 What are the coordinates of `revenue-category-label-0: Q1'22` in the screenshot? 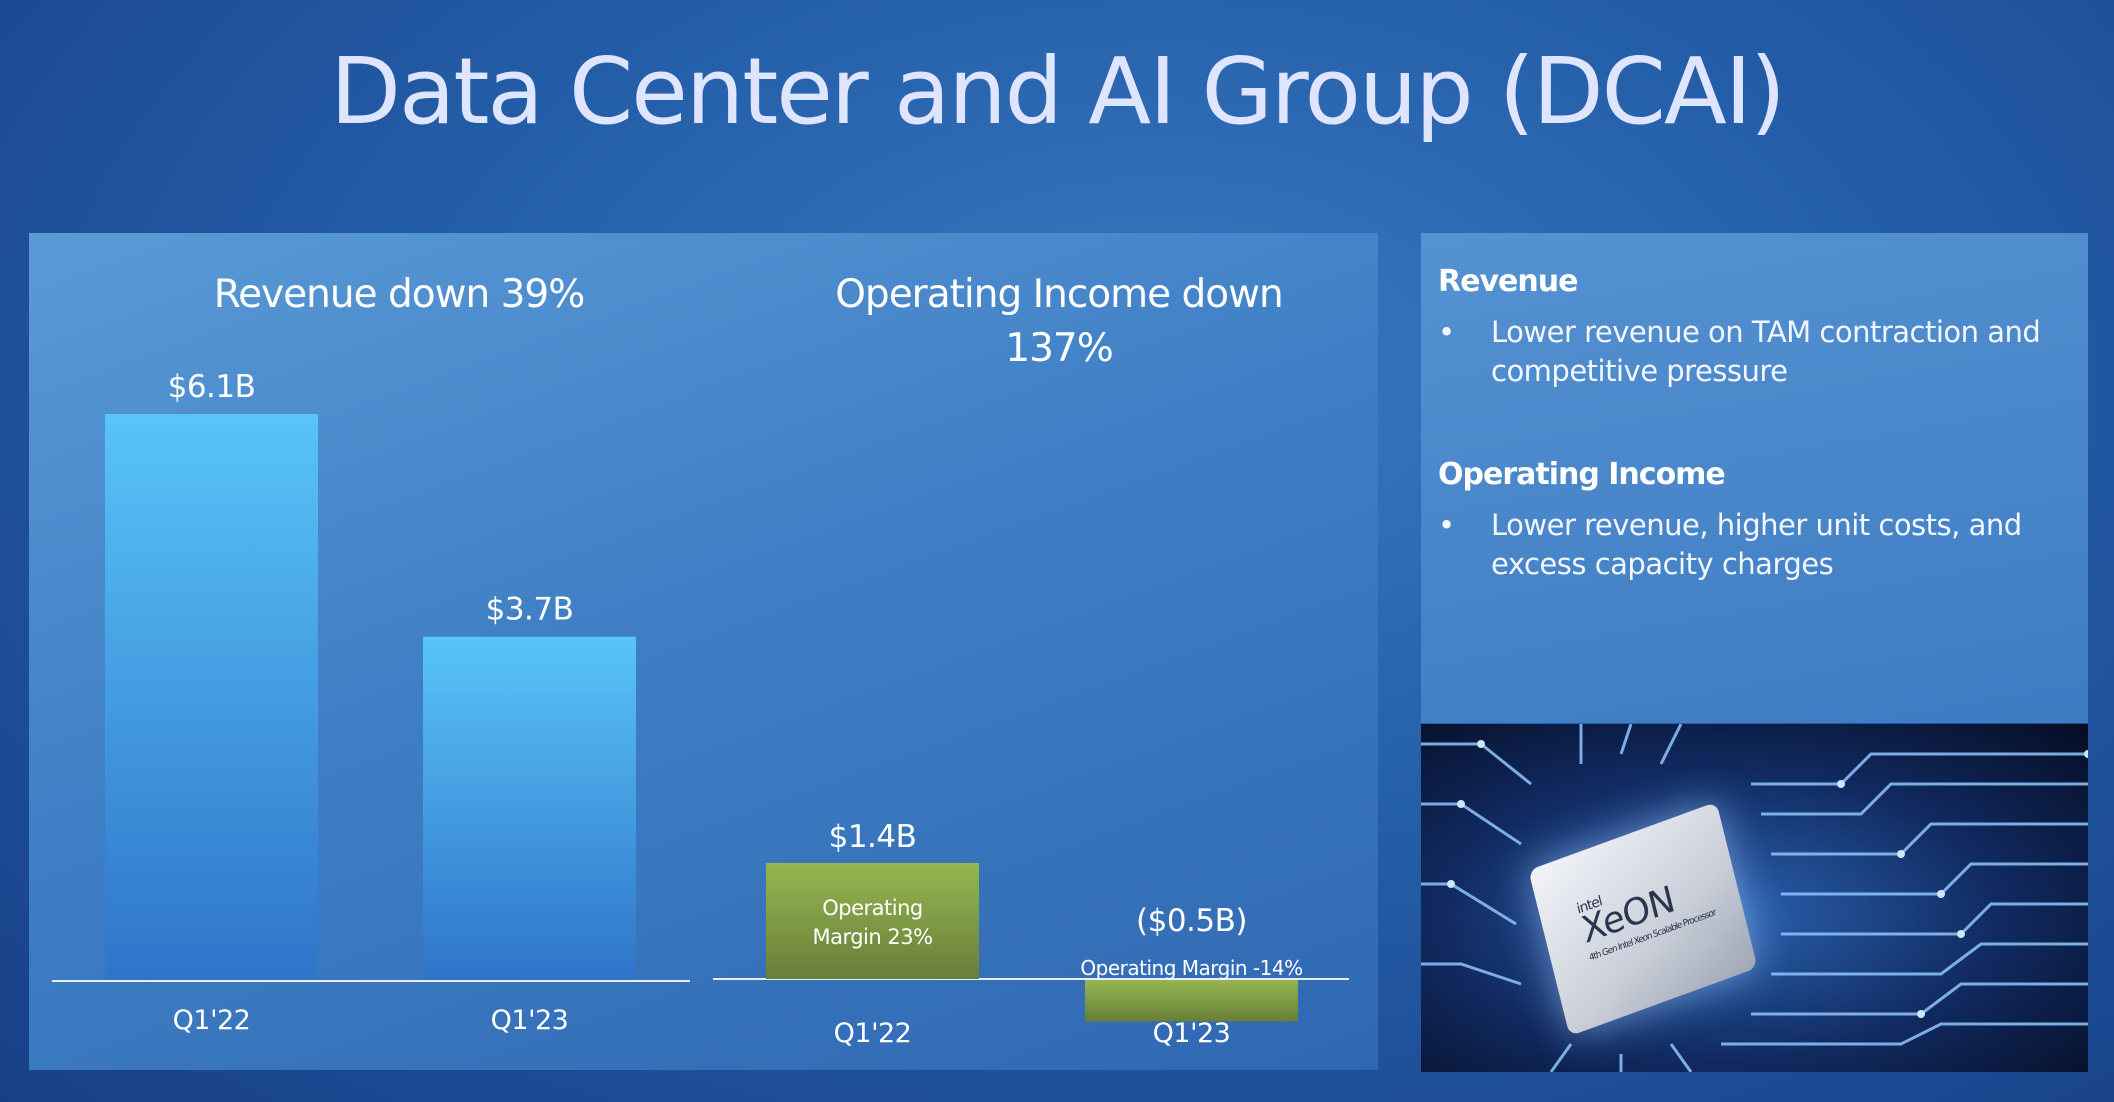 It's located at (212, 1020).